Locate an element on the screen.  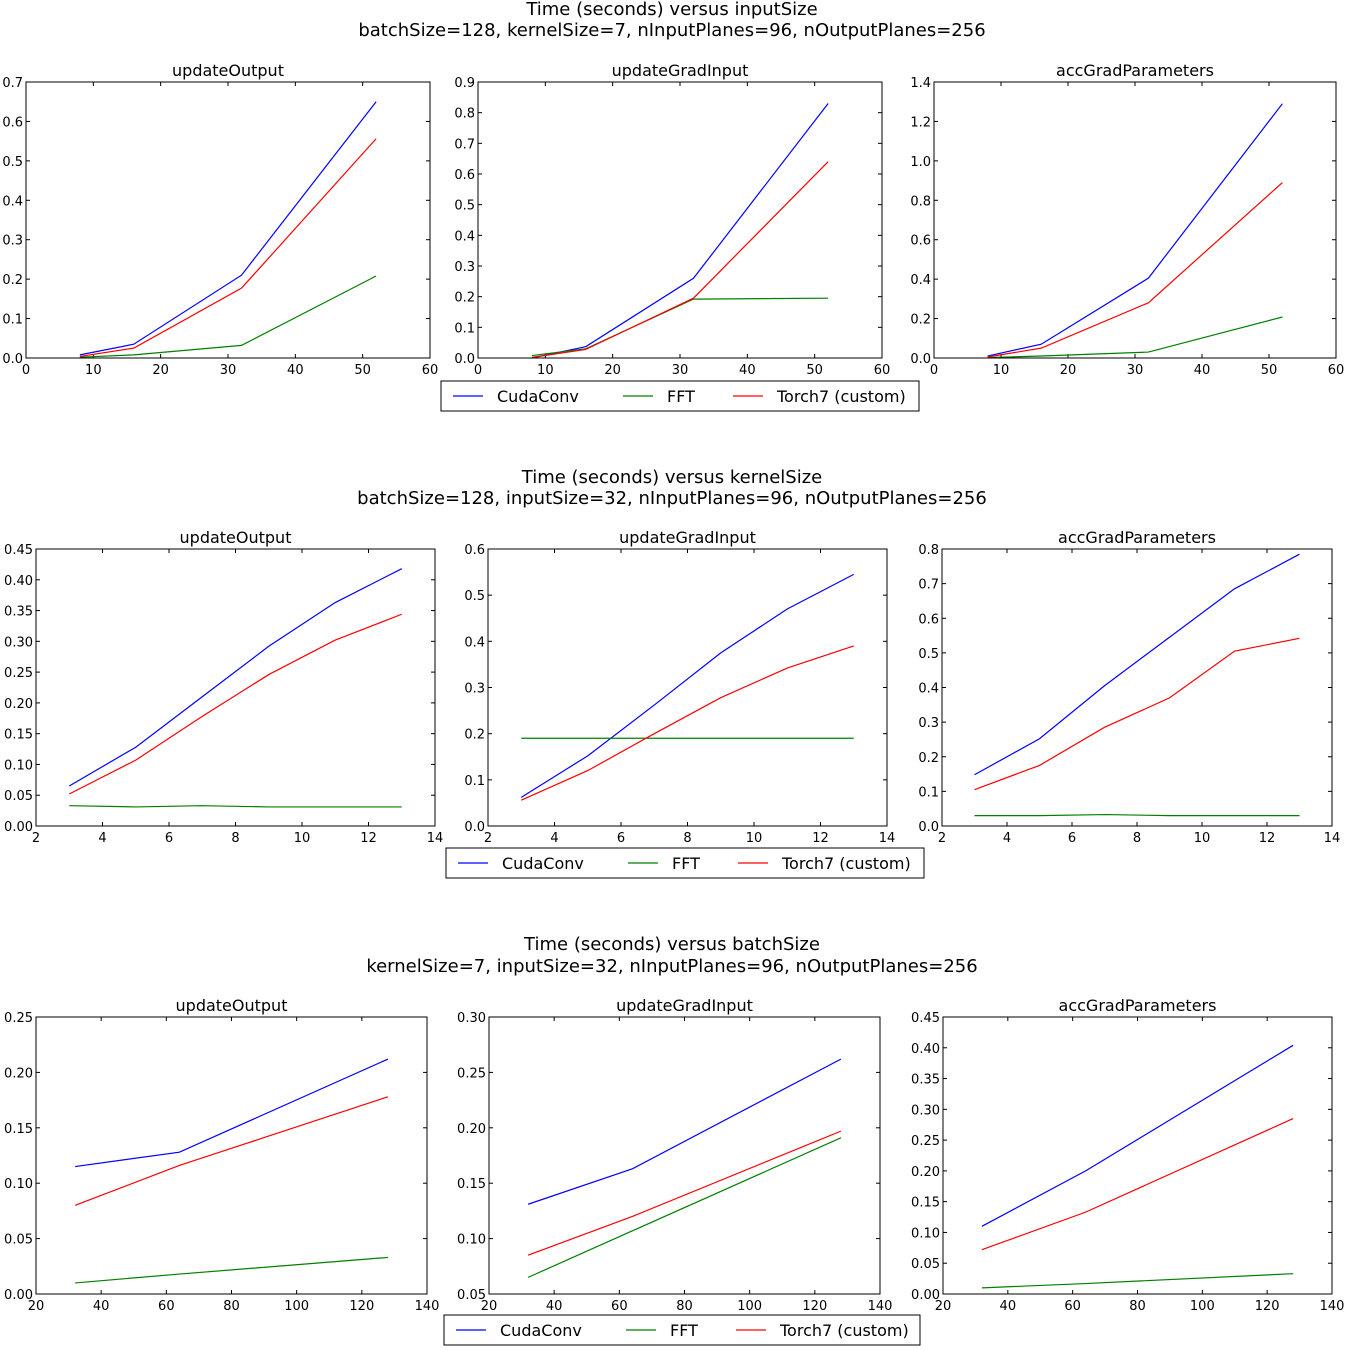
y-tick-label: 0.7 is located at coordinates (12, 83).